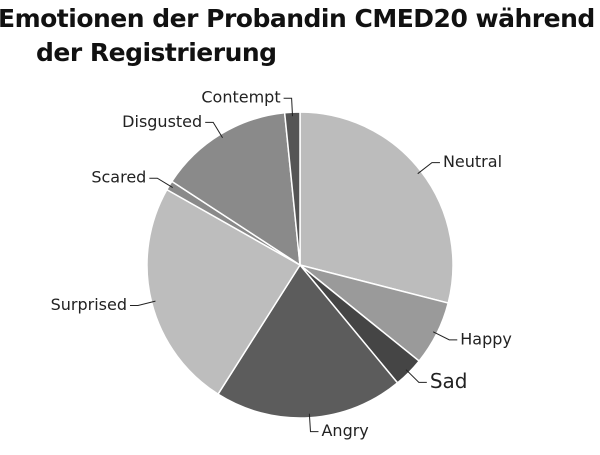 This screenshot has width=600, height=455. I want to click on slice-label: Scared, so click(118, 177).